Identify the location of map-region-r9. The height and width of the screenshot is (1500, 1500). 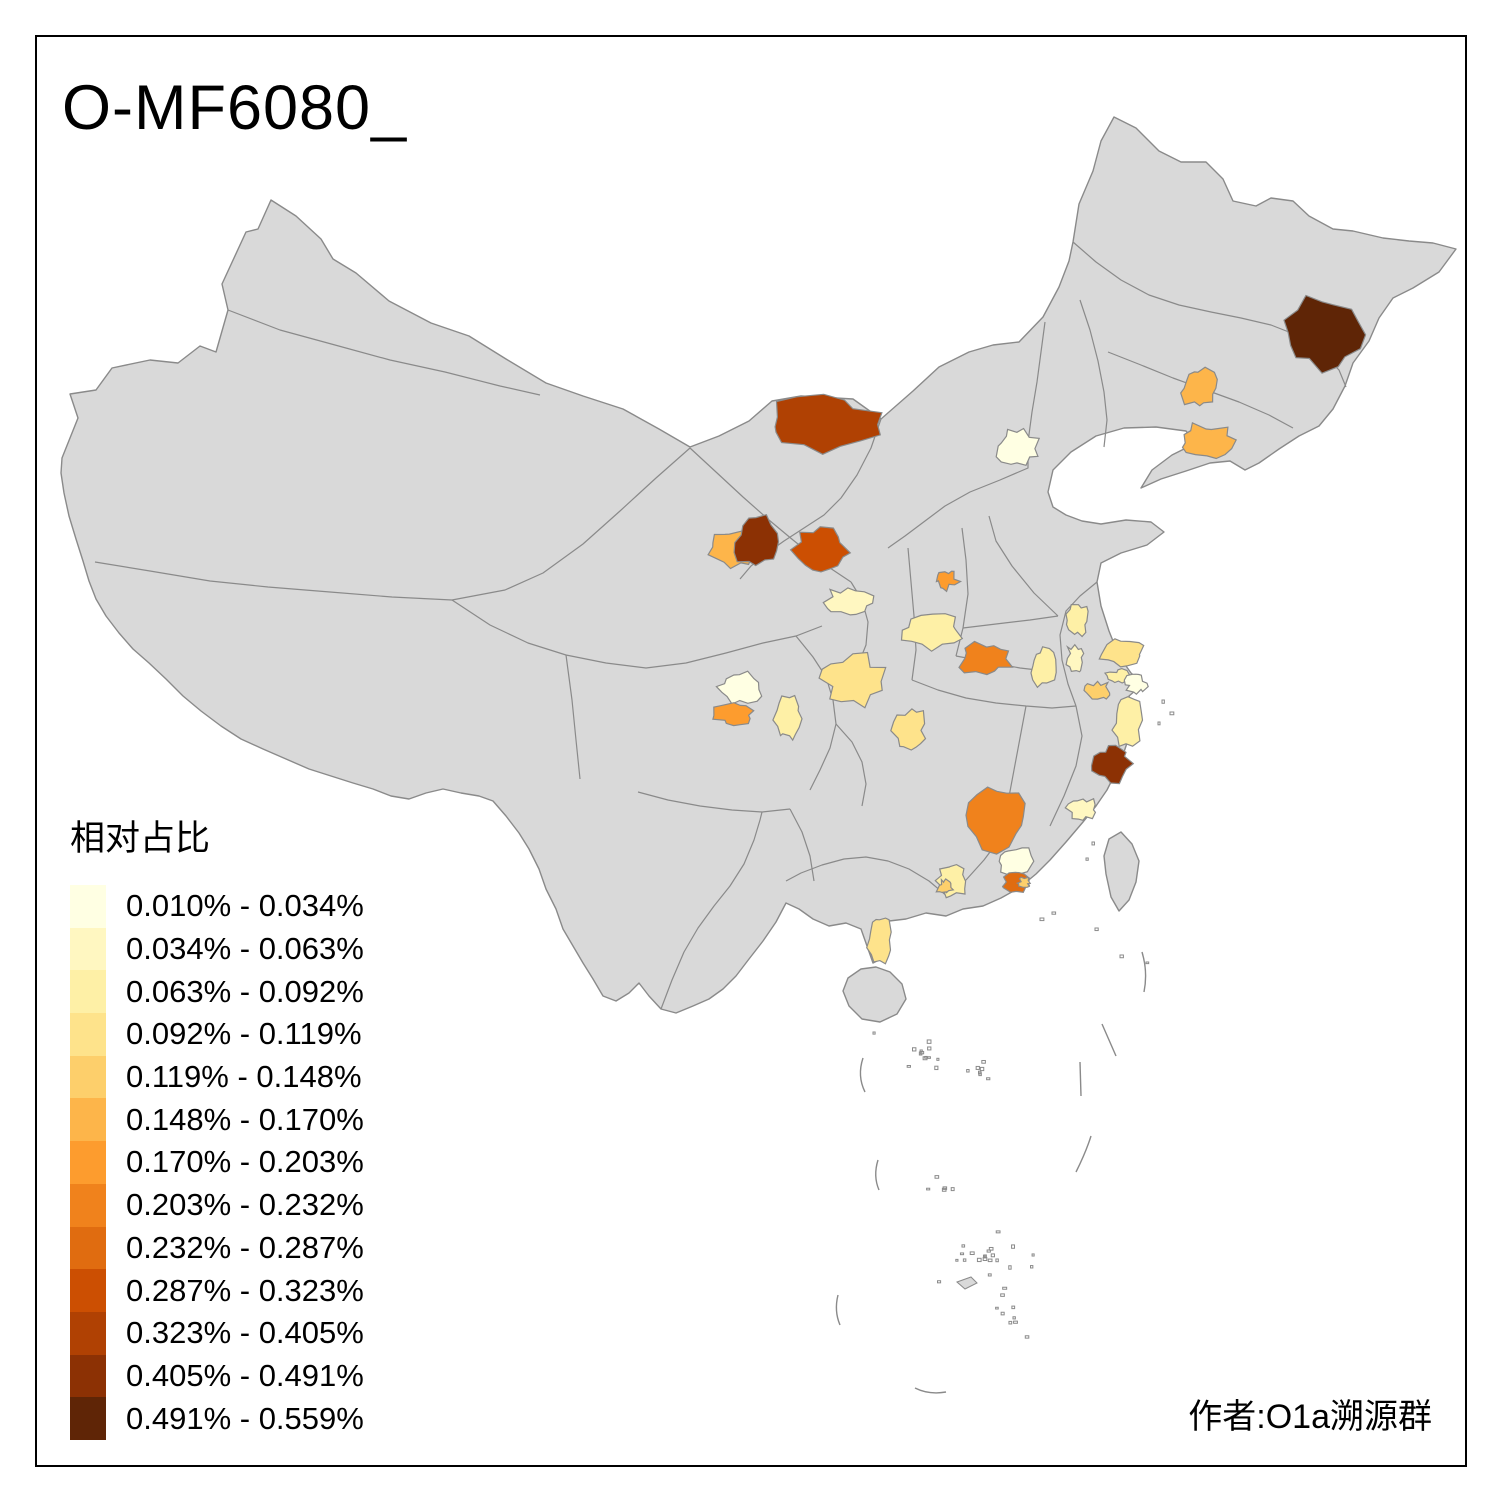
(848, 601).